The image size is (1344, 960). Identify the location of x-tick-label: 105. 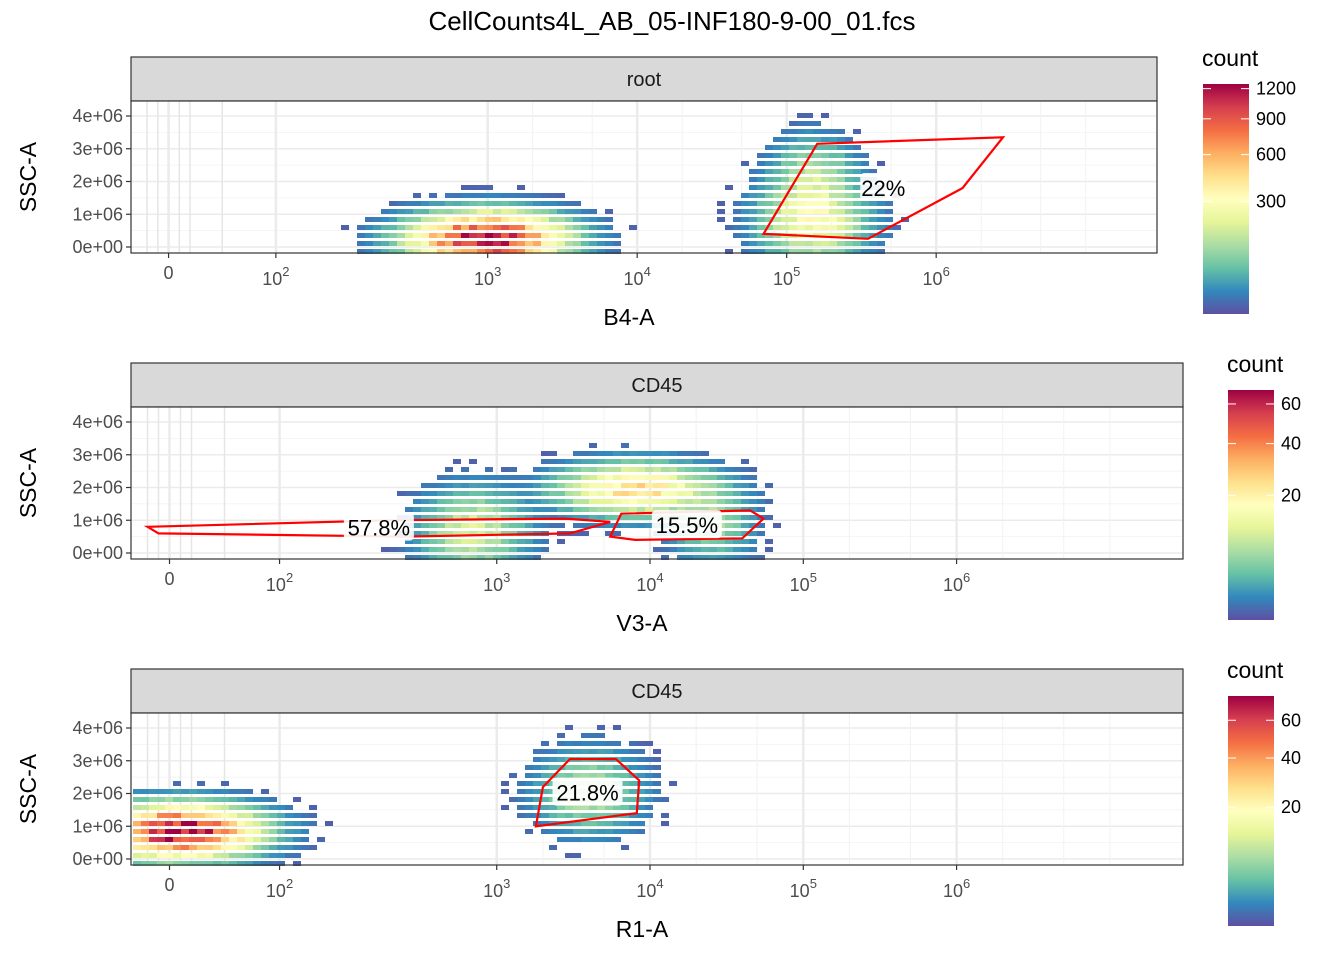
(786, 276).